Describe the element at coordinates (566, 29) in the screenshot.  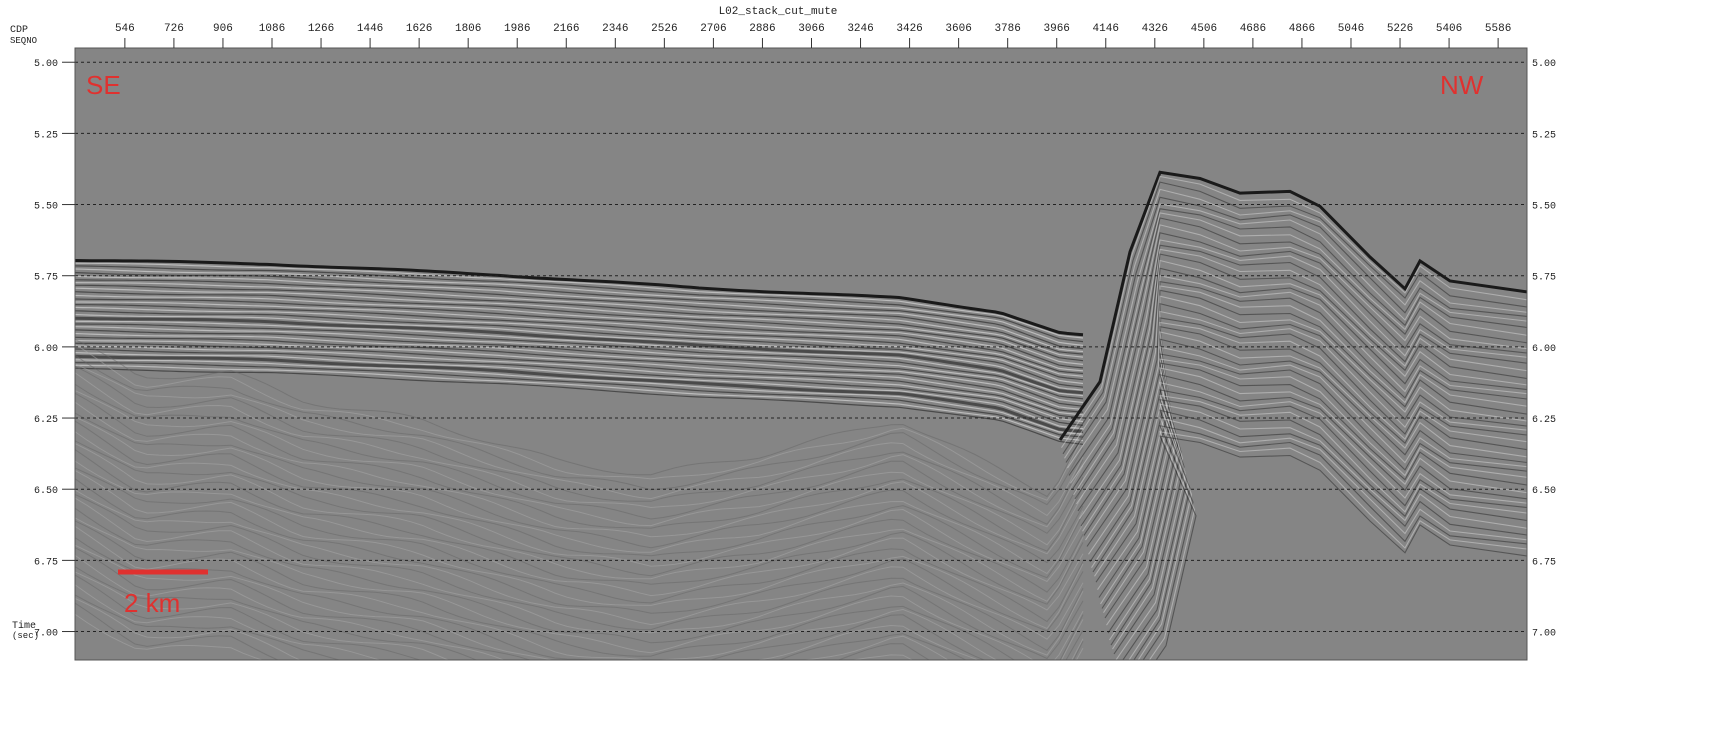
I see `x-tick-label: 2166` at that location.